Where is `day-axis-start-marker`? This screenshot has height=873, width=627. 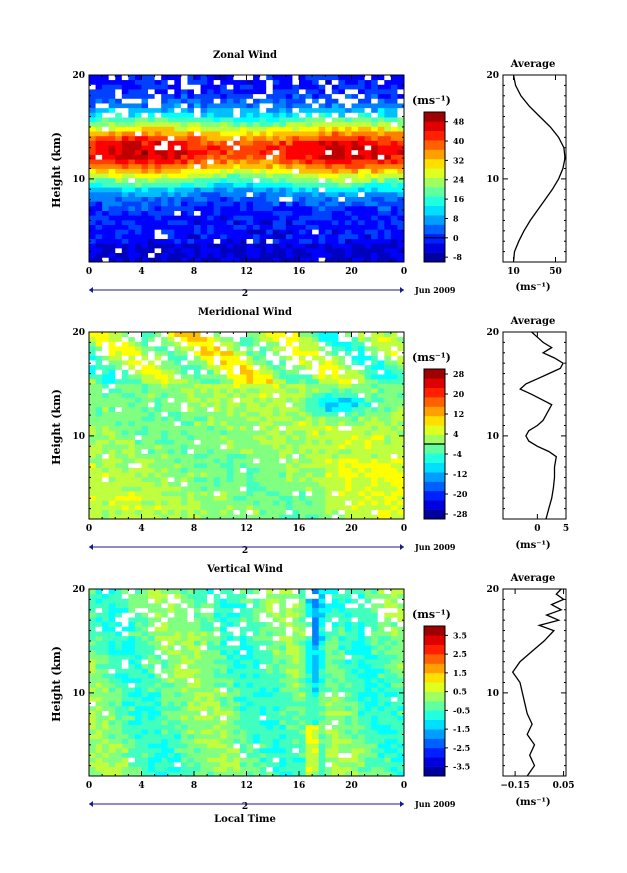
day-axis-start-marker is located at coordinates (91, 547).